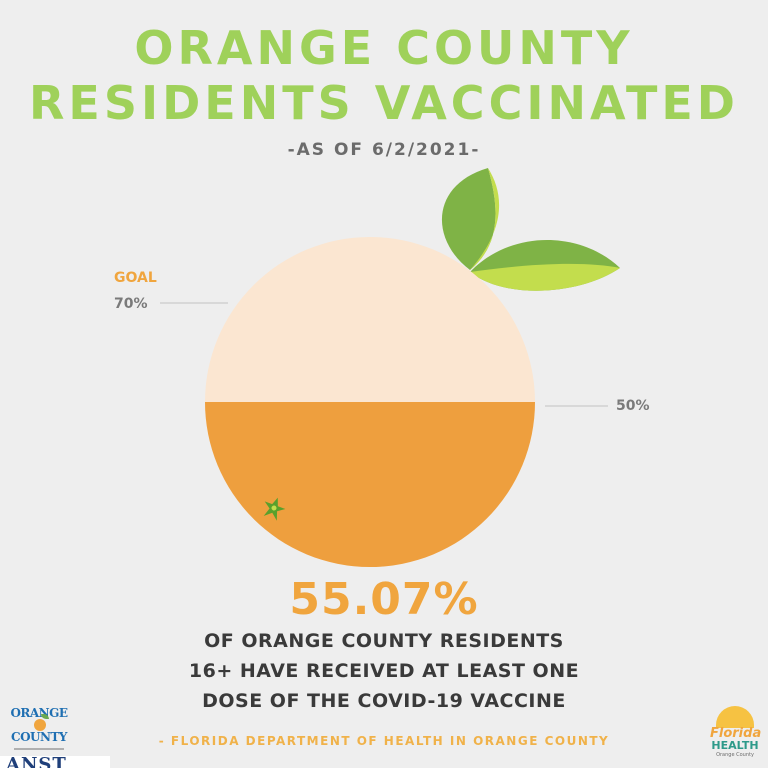 This screenshot has width=768, height=768. Describe the element at coordinates (274, 509) in the screenshot. I see `star-icon` at that location.